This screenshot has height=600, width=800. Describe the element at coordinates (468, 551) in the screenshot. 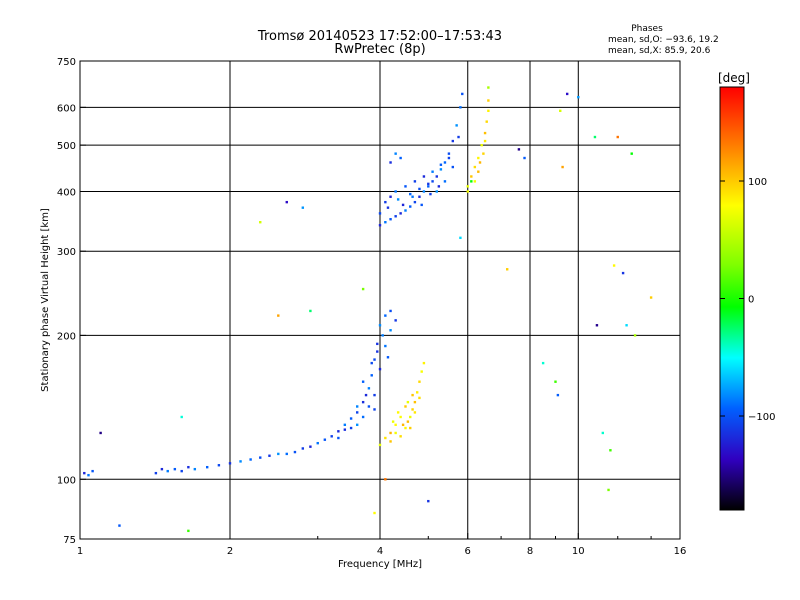

I see `x-tick-label: 6` at that location.